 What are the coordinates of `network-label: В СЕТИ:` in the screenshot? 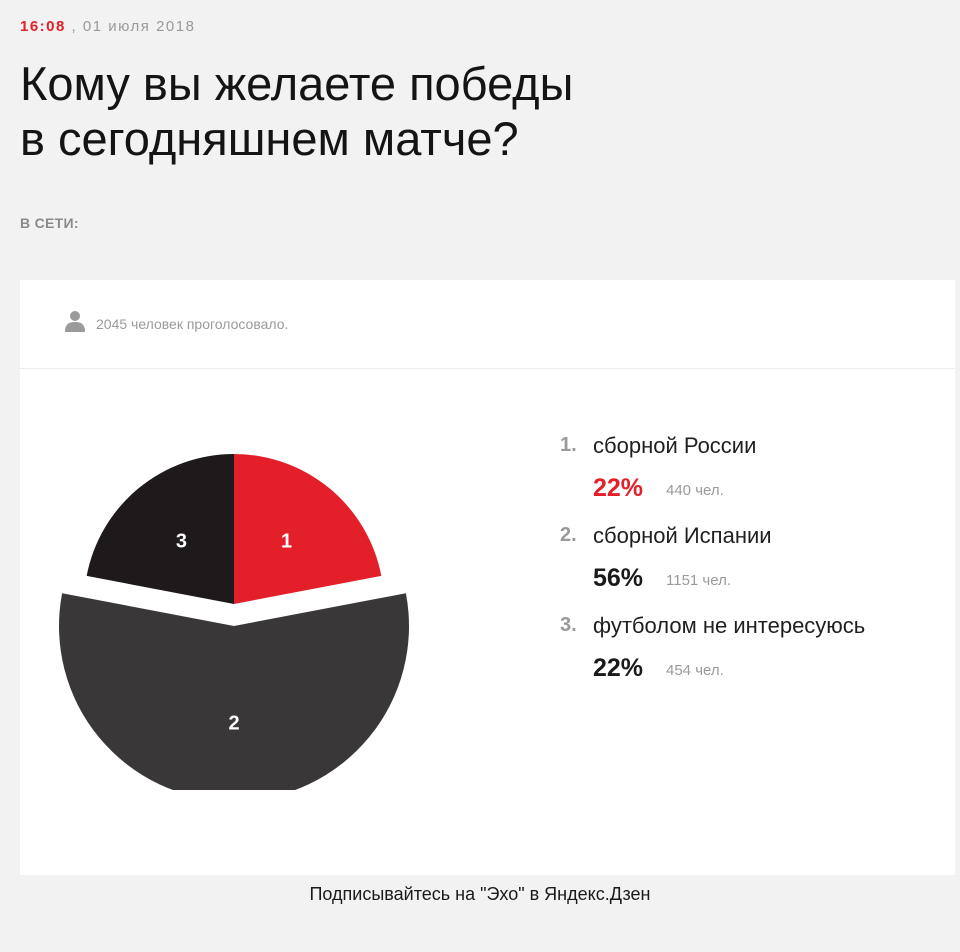 It's located at (49, 223).